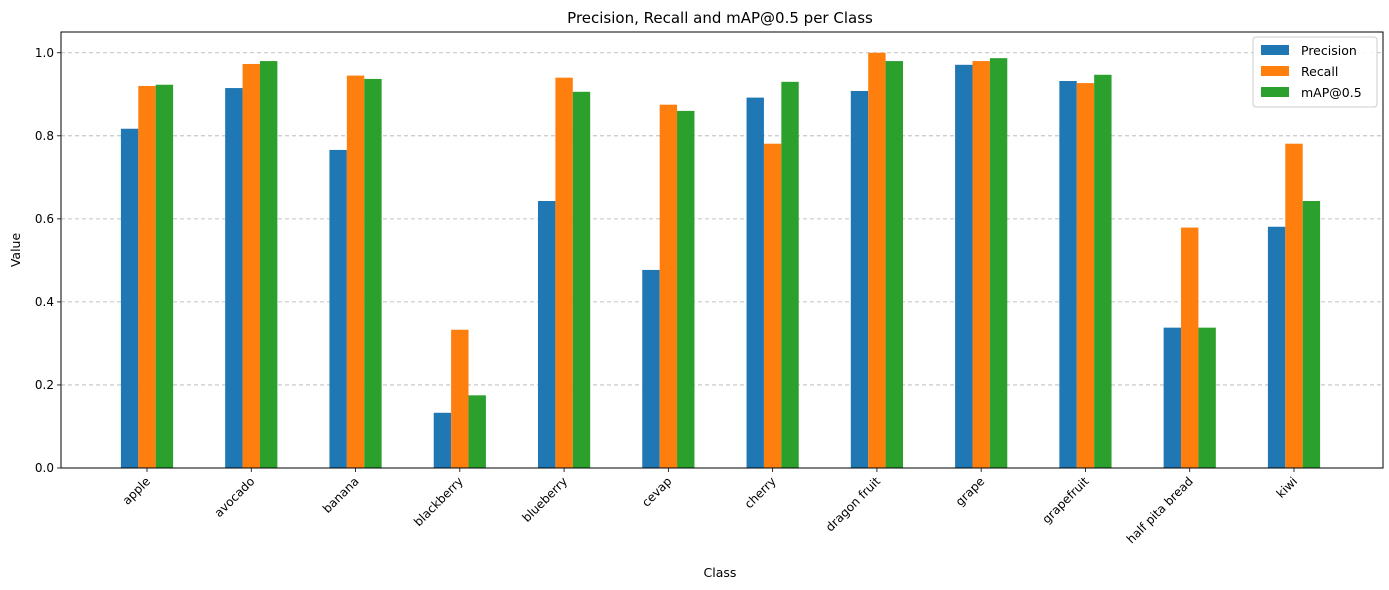 This screenshot has height=590, width=1389. Describe the element at coordinates (44, 302) in the screenshot. I see `y-tick-label: 0.4` at that location.